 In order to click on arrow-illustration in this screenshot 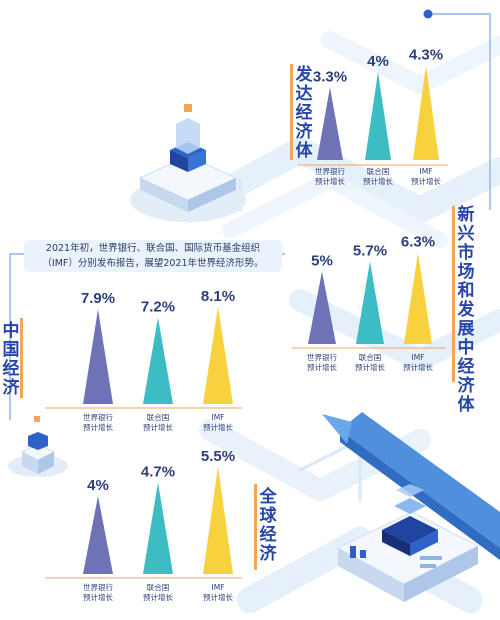, I will do `click(411, 486)`.